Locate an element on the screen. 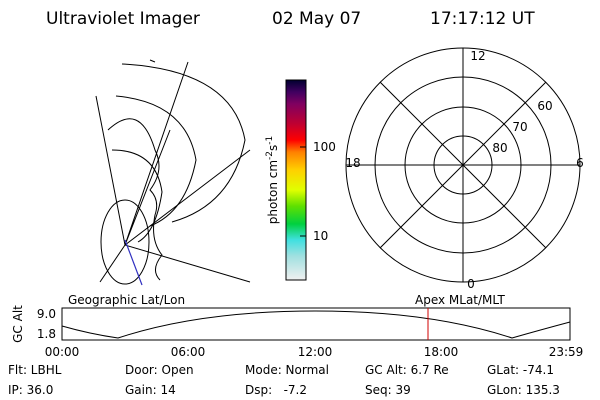  mlt-label: 12 is located at coordinates (477, 56).